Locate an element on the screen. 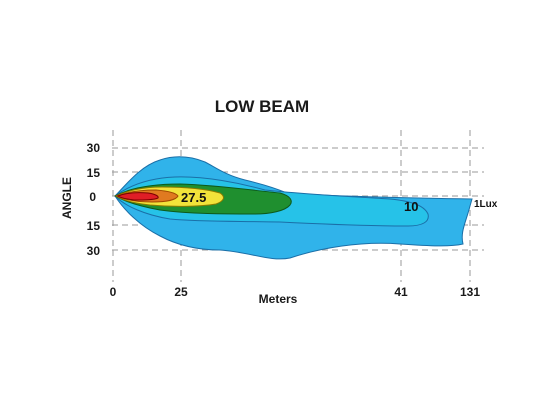  x-axis-label: Meters is located at coordinates (278, 299).